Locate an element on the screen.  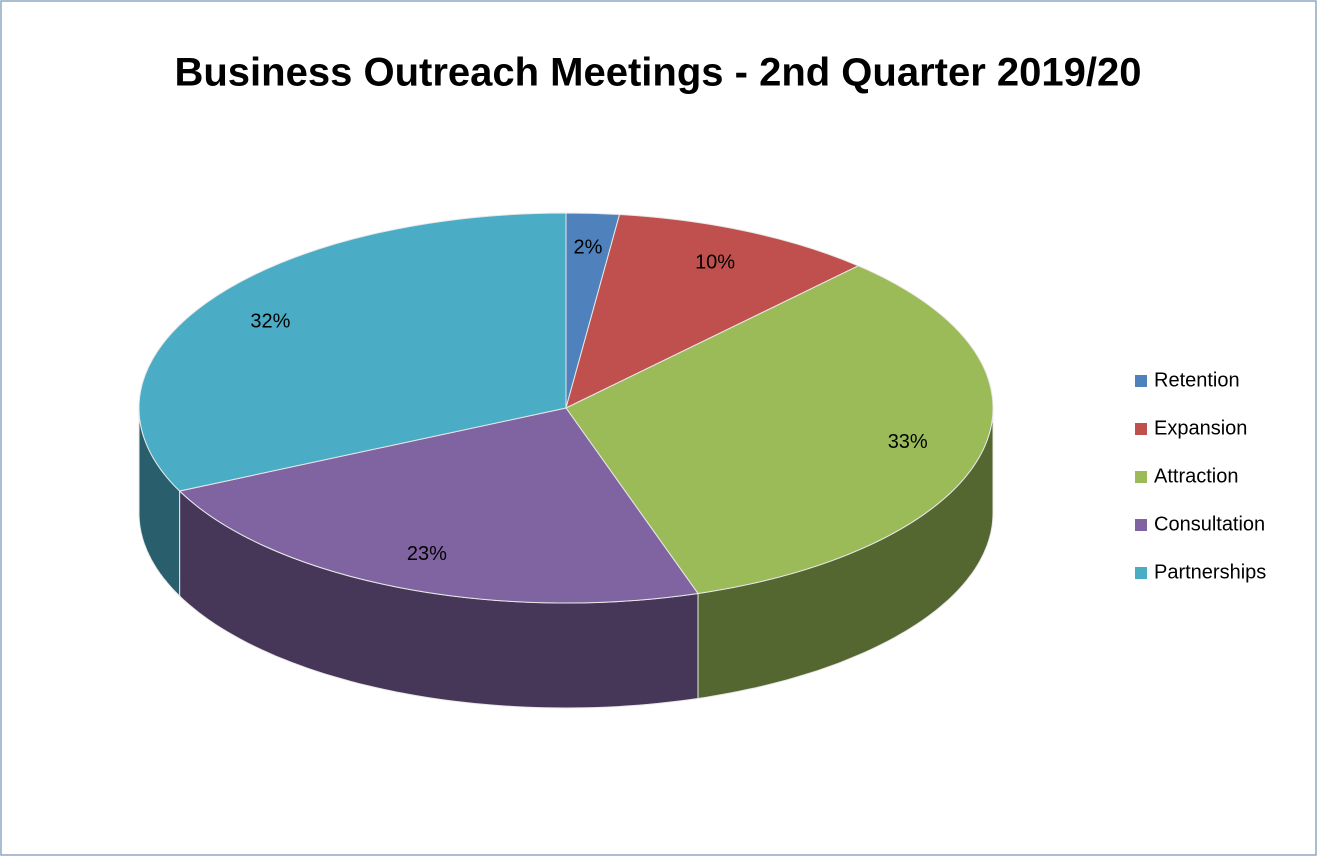
legend-label: Consultation is located at coordinates (1209, 524).